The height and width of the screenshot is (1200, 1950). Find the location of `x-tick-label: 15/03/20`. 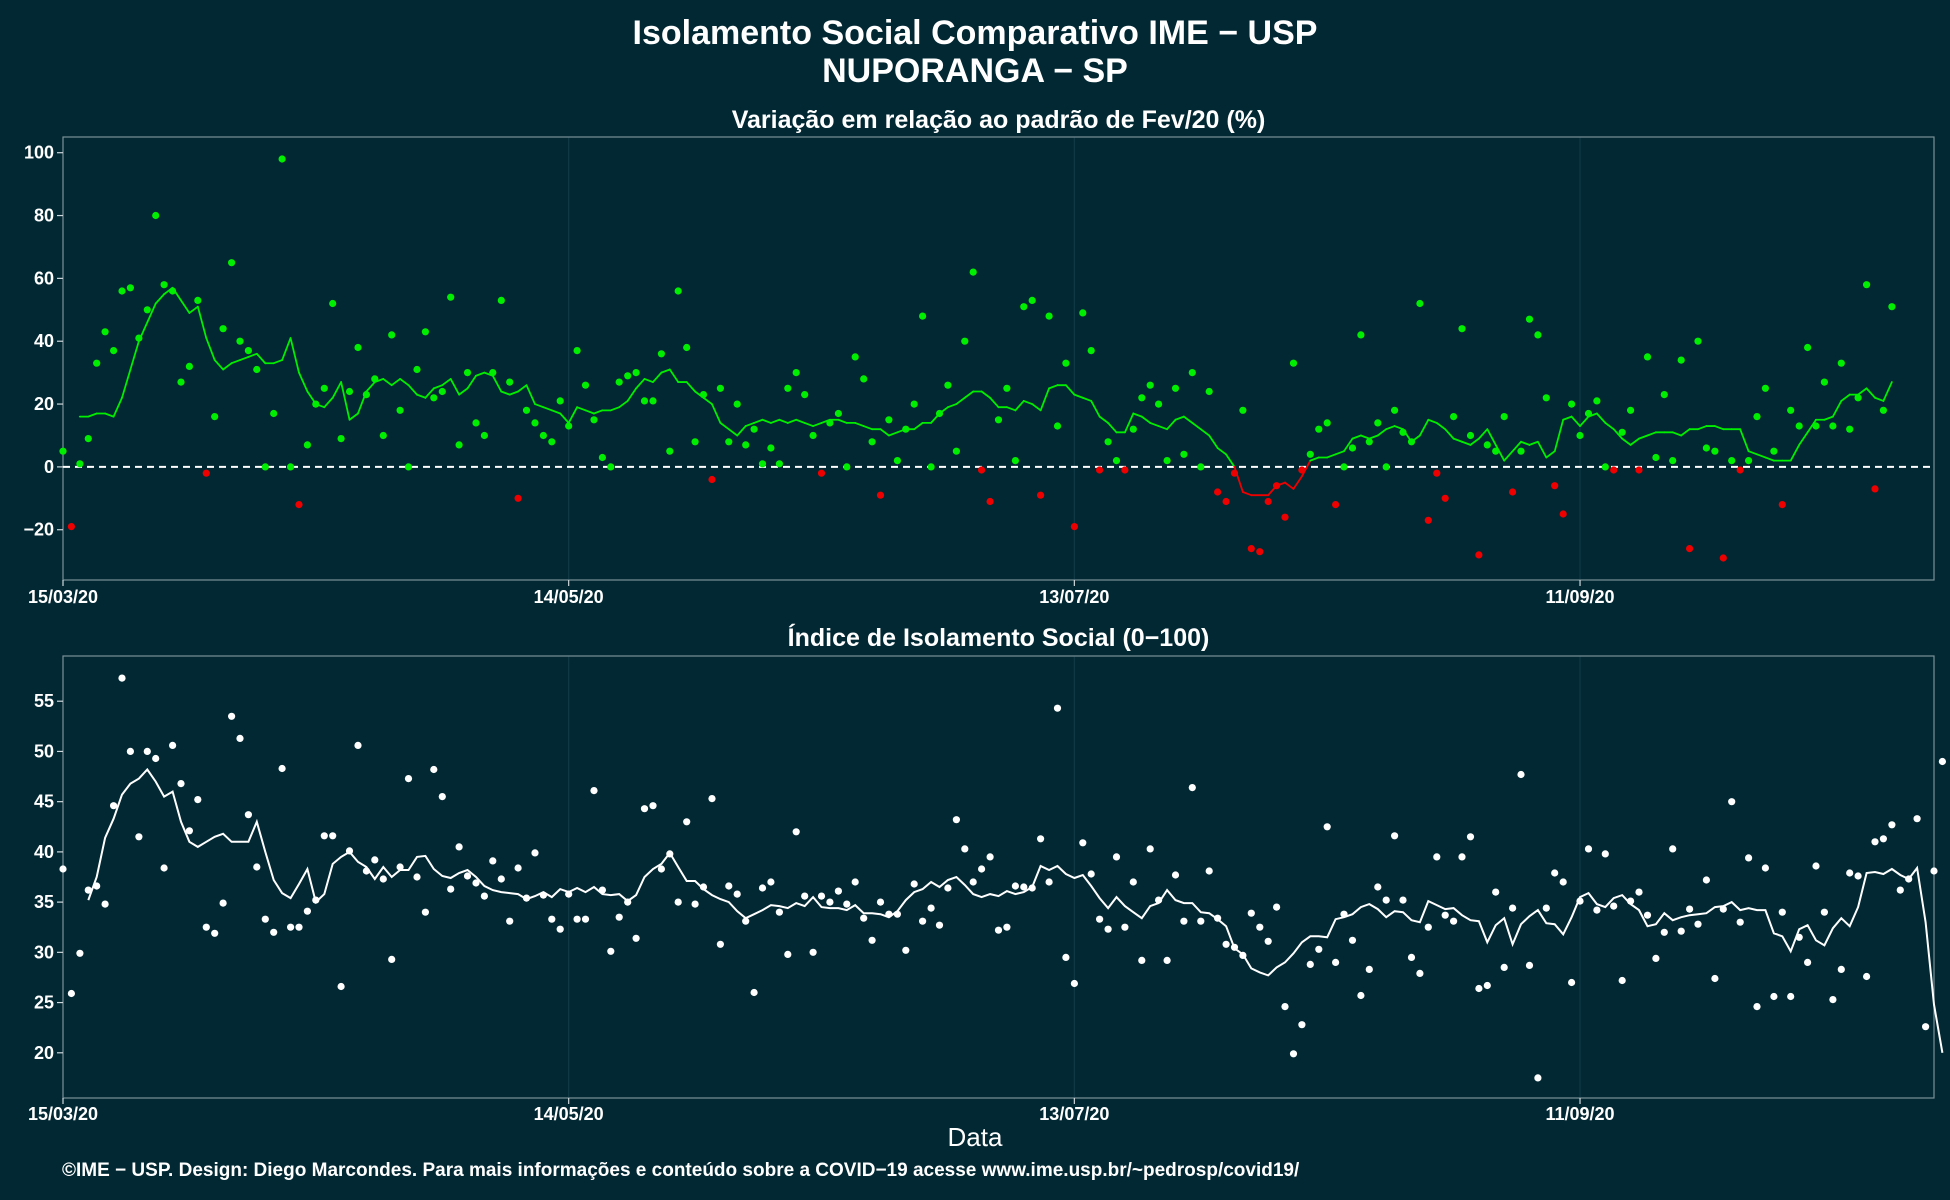

x-tick-label: 15/03/20 is located at coordinates (63, 597).